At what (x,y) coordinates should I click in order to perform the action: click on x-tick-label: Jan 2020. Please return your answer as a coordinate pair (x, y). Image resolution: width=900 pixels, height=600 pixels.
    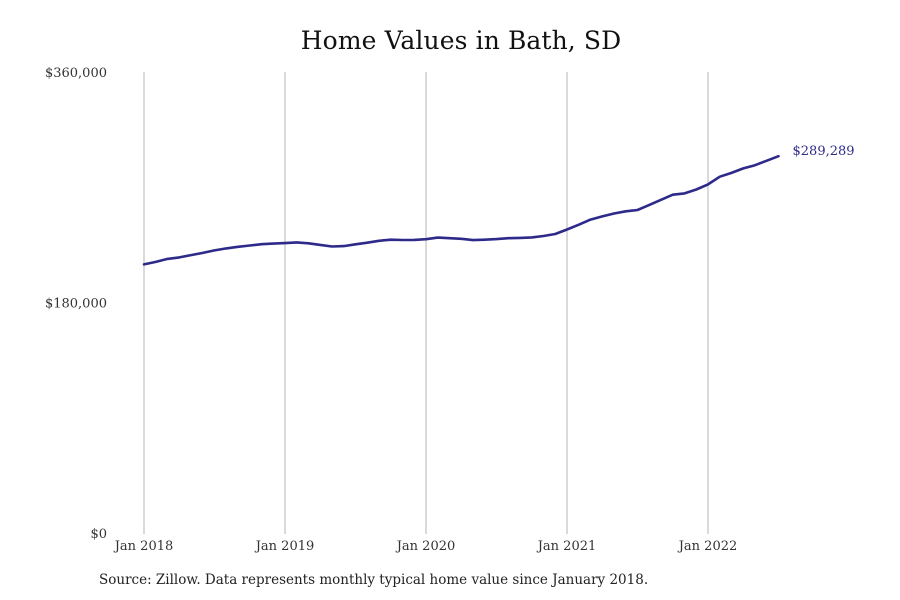
    Looking at the image, I should click on (425, 546).